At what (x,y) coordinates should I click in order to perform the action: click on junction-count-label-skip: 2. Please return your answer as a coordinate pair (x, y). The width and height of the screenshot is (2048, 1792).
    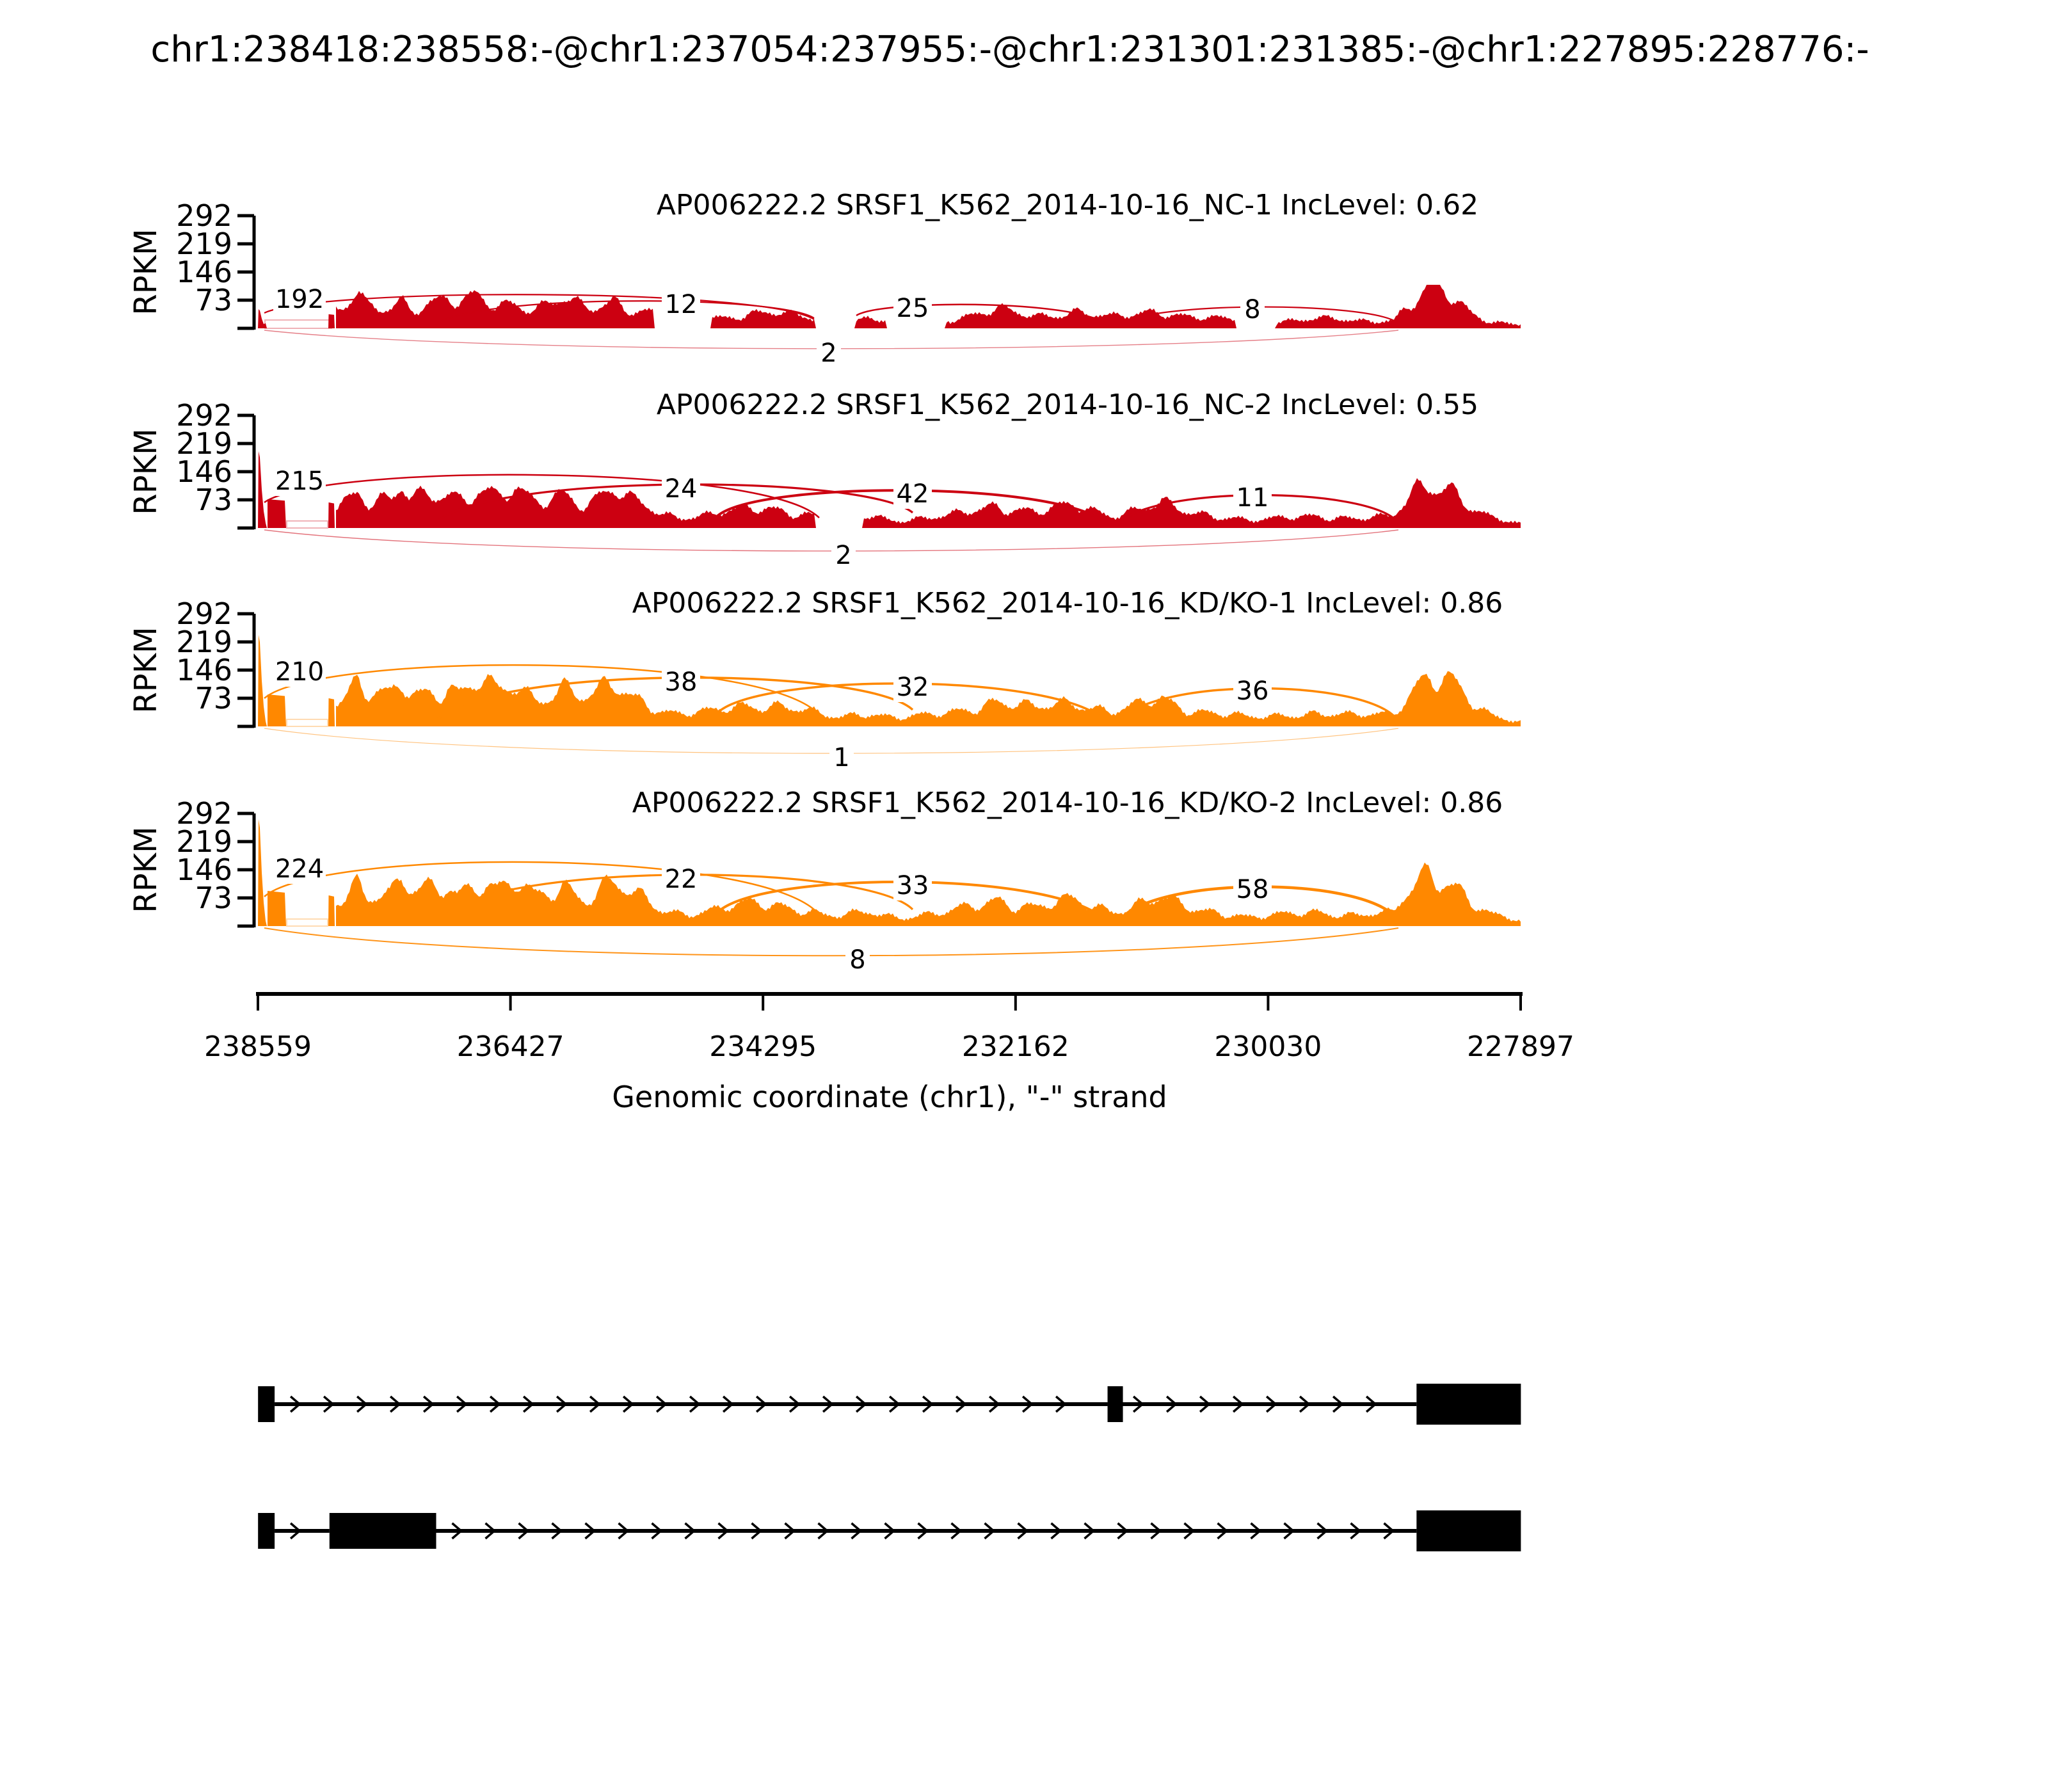
    Looking at the image, I should click on (828, 353).